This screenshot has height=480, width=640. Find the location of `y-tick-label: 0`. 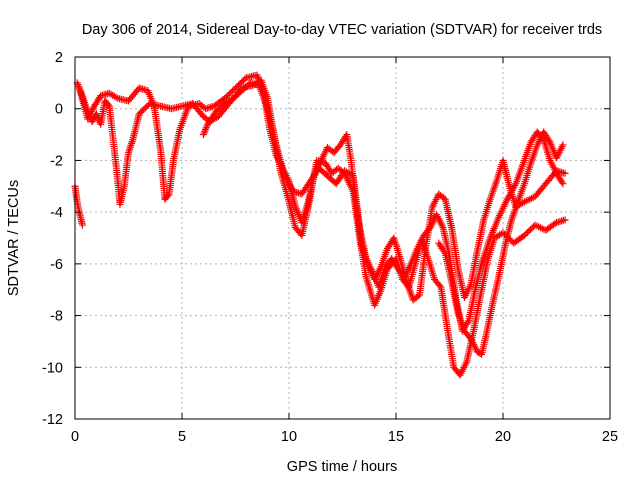

y-tick-label: 0 is located at coordinates (59, 110).